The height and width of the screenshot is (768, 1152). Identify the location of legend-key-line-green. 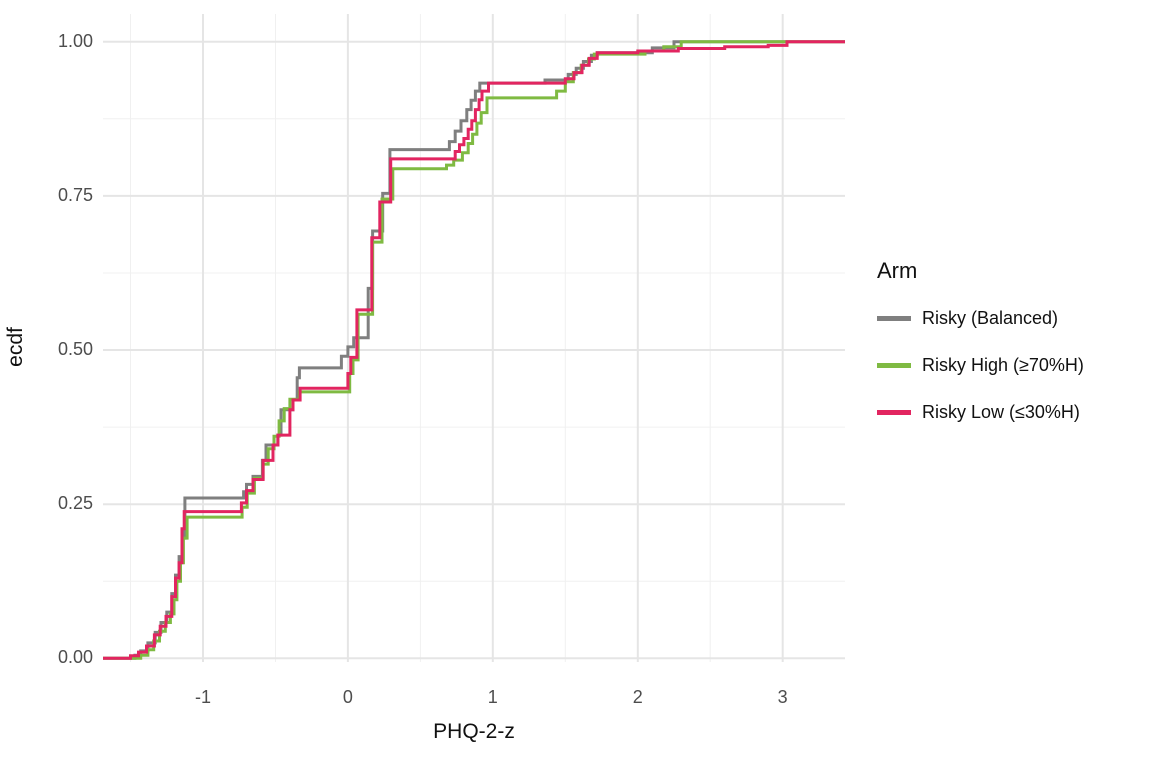
(894, 365).